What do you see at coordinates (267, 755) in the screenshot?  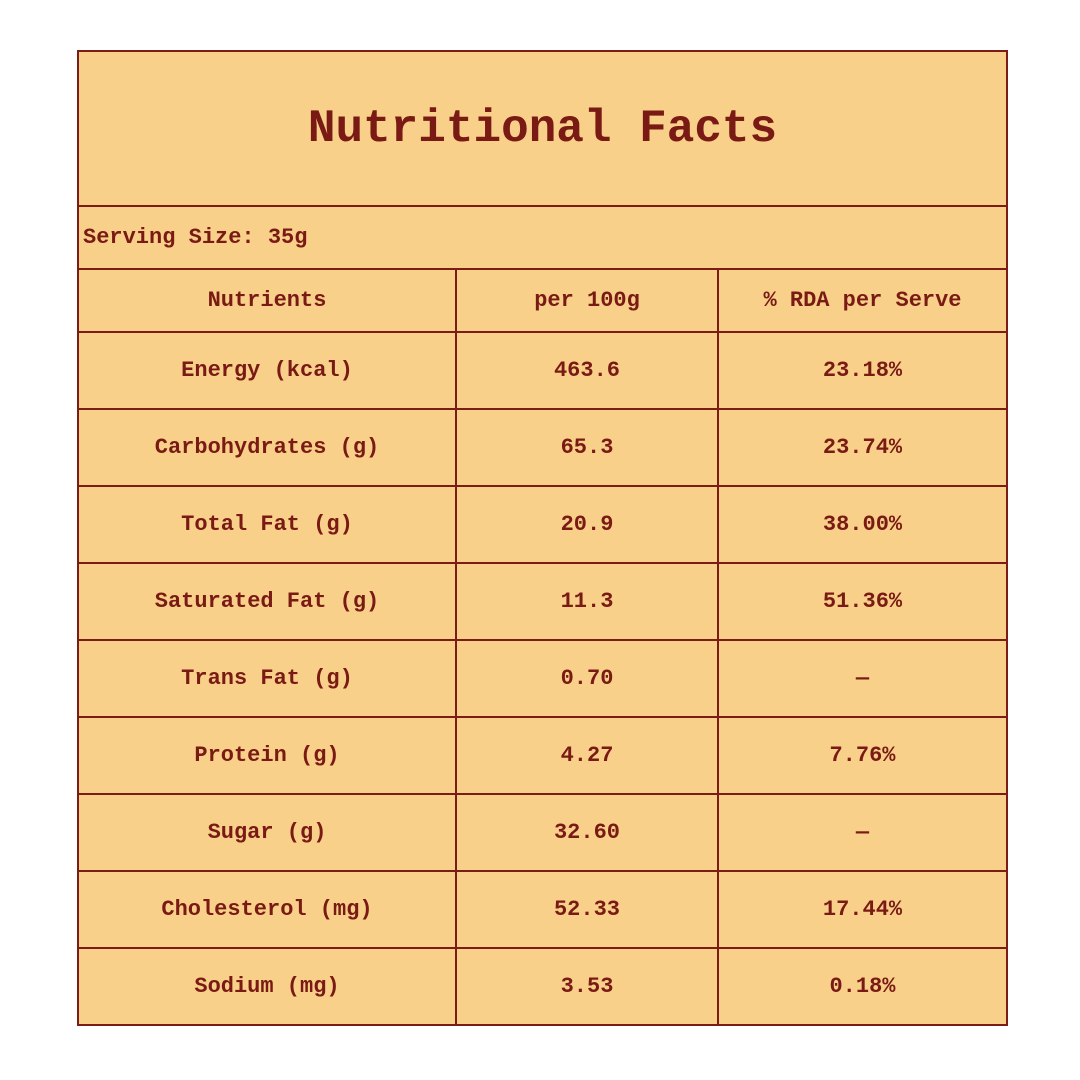 I see `nutrient-name: Protein (g)` at bounding box center [267, 755].